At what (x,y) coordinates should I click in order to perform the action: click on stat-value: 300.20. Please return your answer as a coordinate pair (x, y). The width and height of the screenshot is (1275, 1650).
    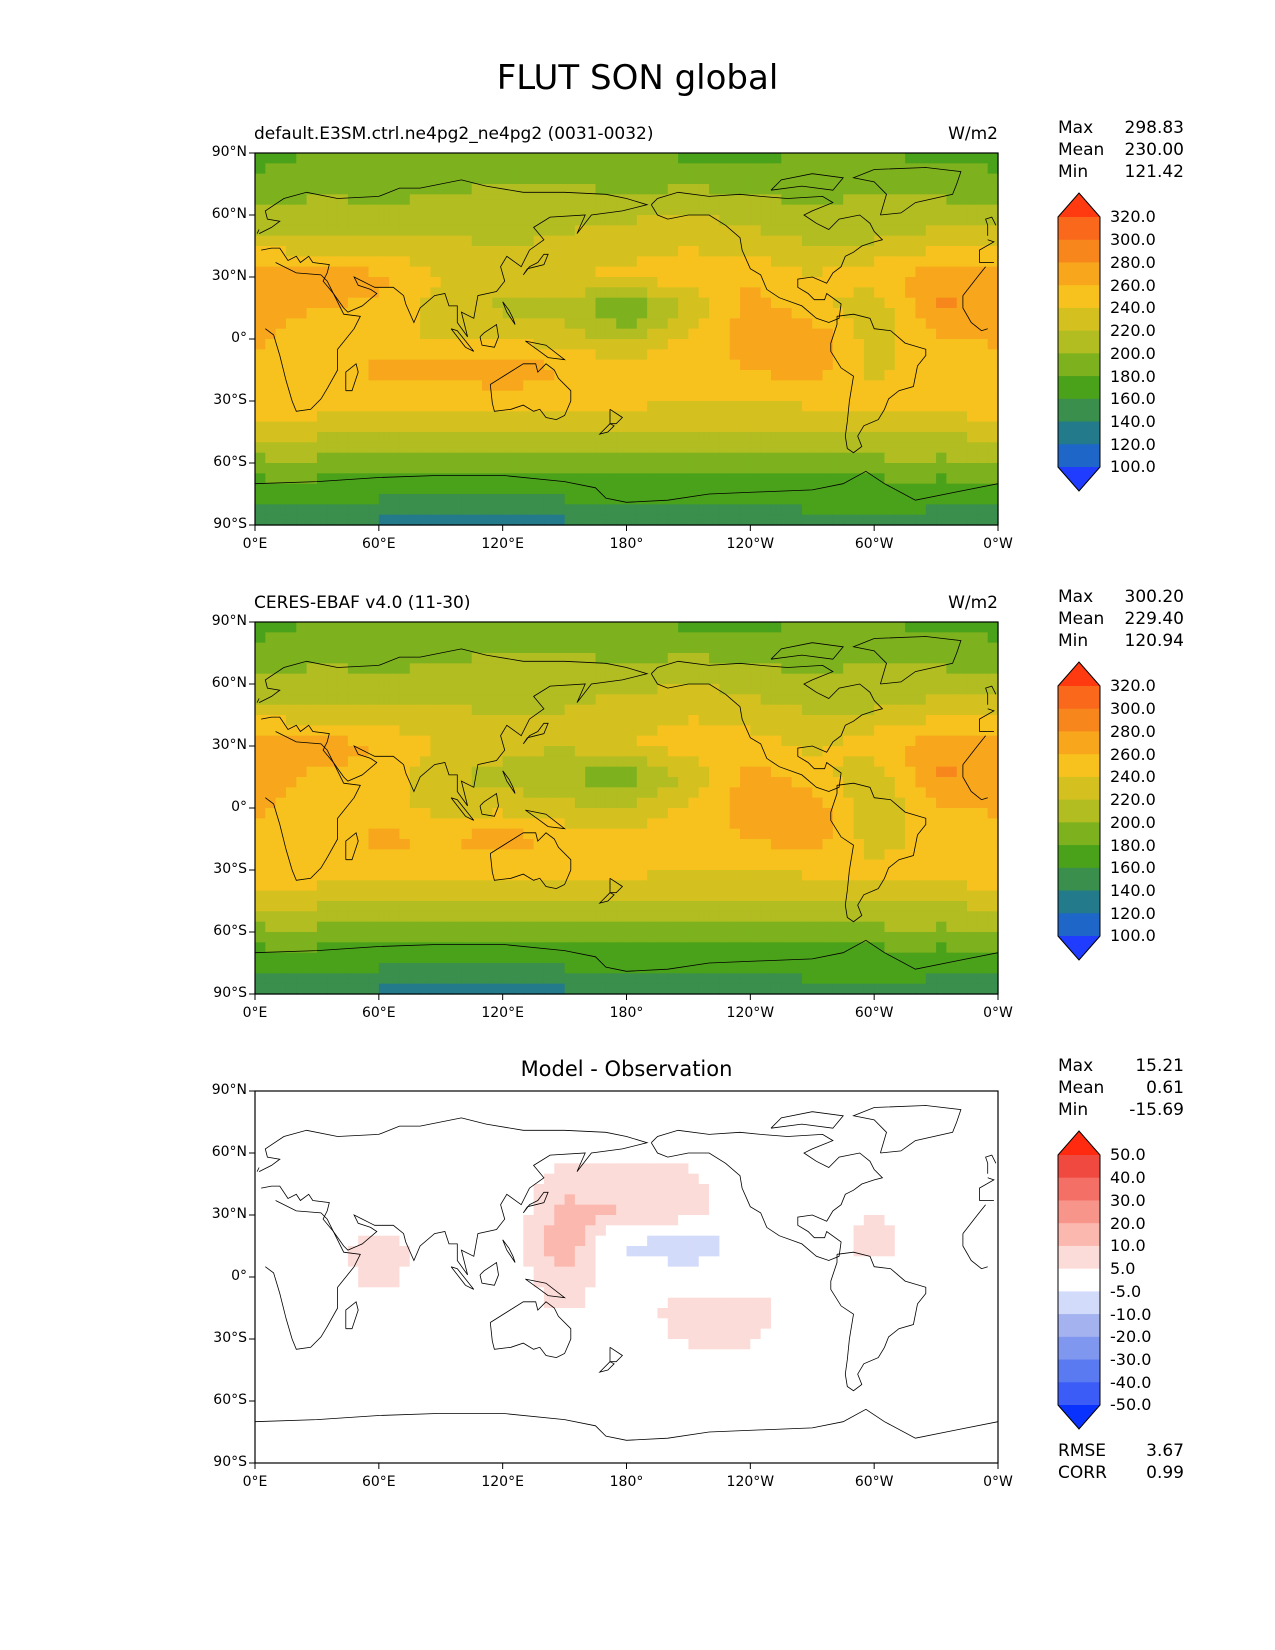
    Looking at the image, I should click on (1154, 597).